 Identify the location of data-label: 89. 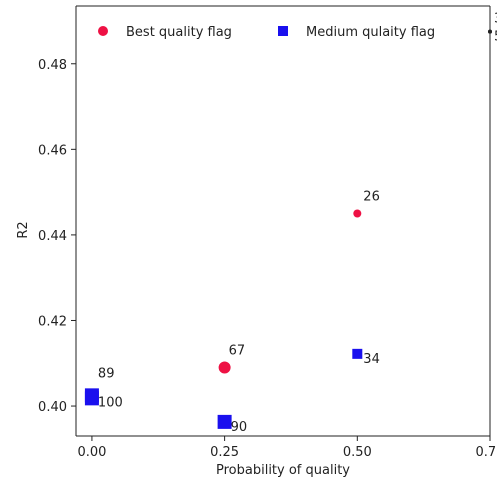
(106, 373).